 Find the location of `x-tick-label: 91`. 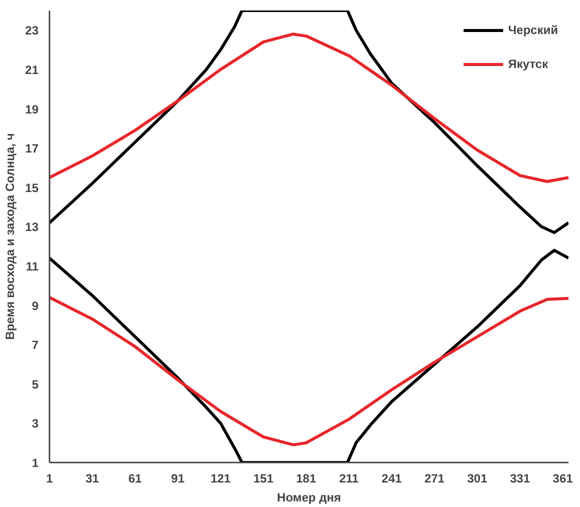

x-tick-label: 91 is located at coordinates (178, 479).